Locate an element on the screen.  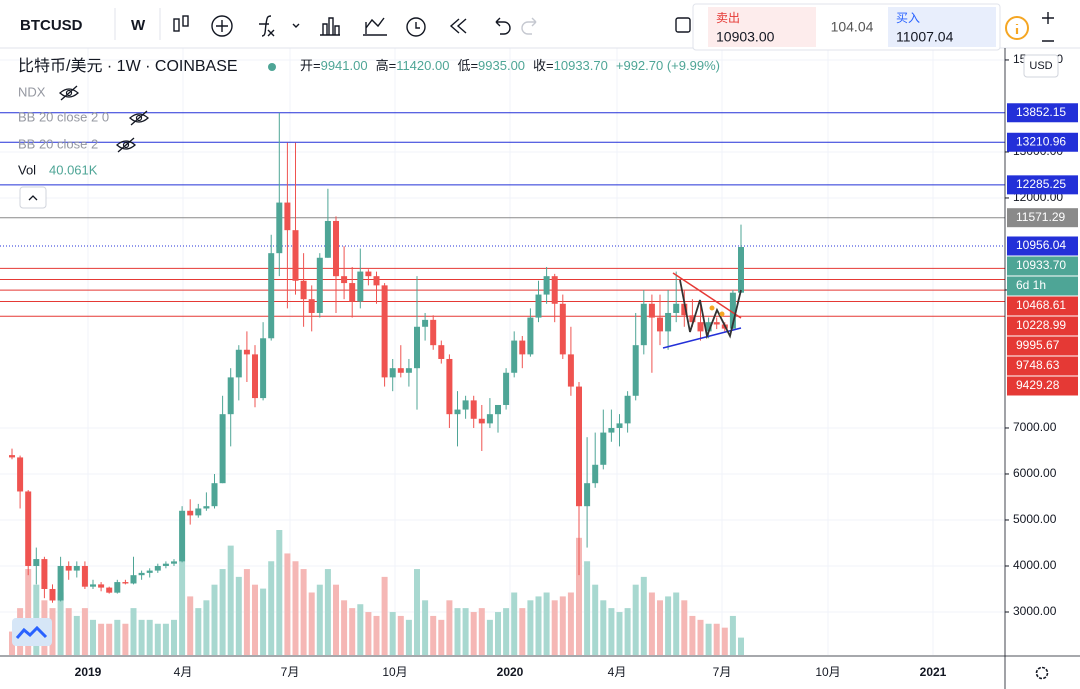
buy-button is located at coordinates (942, 27).